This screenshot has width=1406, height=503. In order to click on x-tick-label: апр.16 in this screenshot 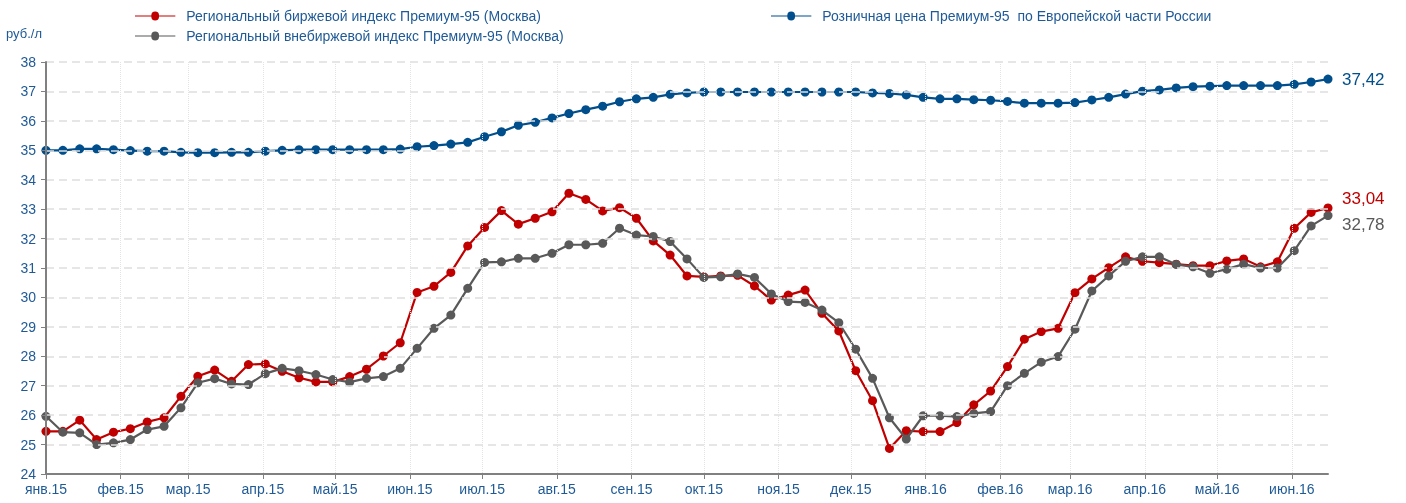, I will do `click(1145, 489)`.